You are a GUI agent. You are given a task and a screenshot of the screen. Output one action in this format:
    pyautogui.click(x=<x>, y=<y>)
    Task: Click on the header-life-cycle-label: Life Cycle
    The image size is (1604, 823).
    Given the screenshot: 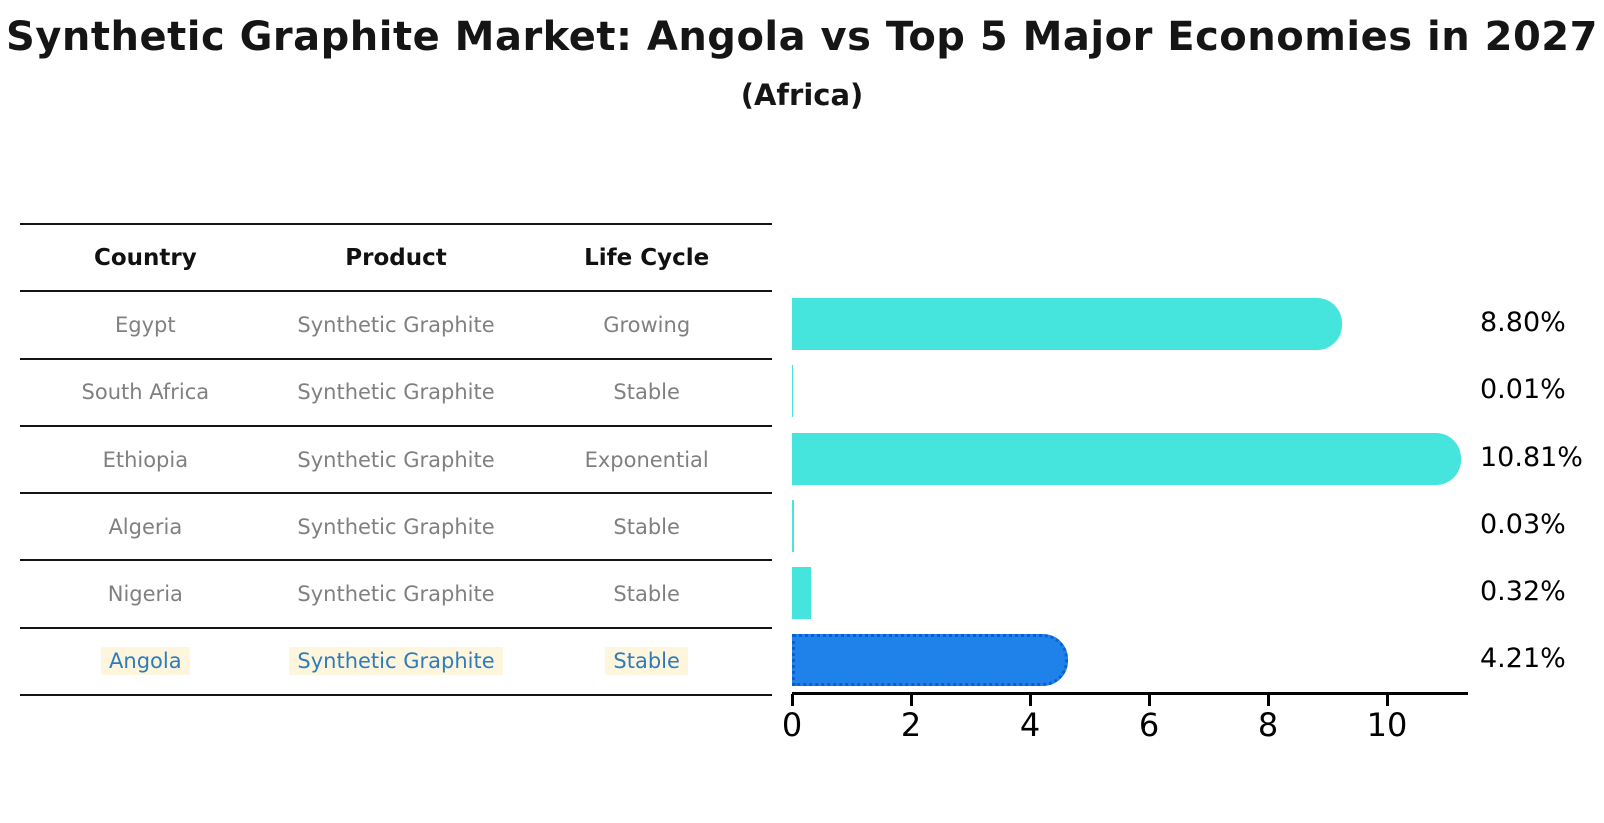 What is the action you would take?
    pyautogui.click(x=647, y=257)
    